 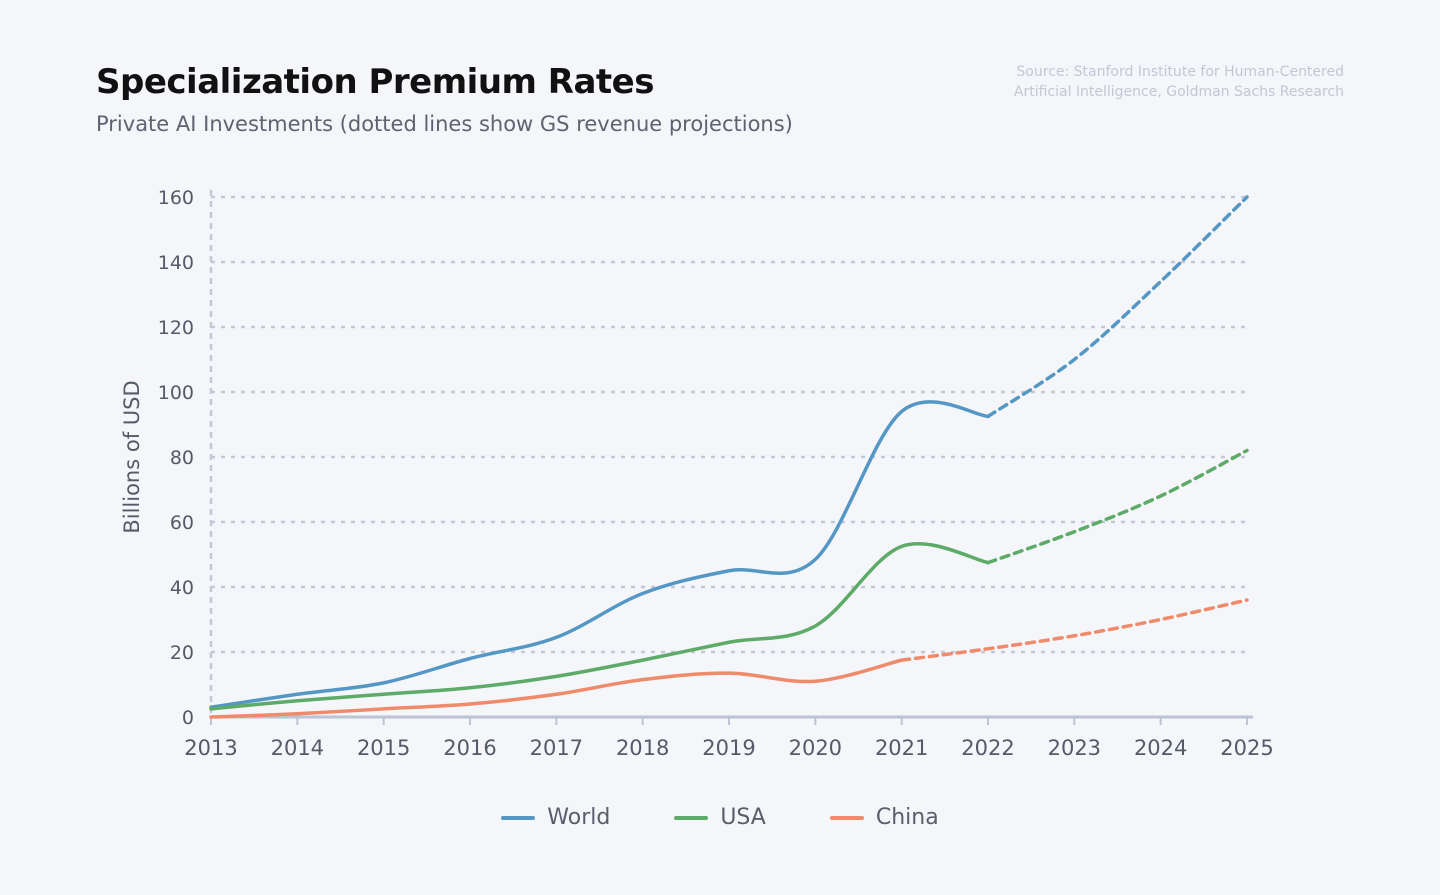 What do you see at coordinates (182, 458) in the screenshot?
I see `y-tick-label: 80` at bounding box center [182, 458].